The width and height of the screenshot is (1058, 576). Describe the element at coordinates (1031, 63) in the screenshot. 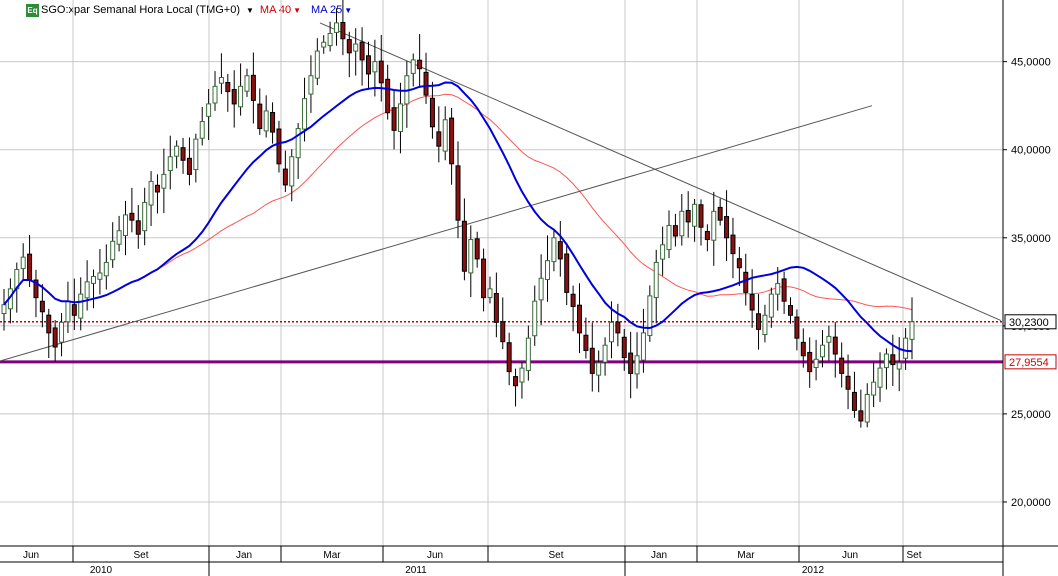

I see `y-tick-label: 45,0000` at that location.